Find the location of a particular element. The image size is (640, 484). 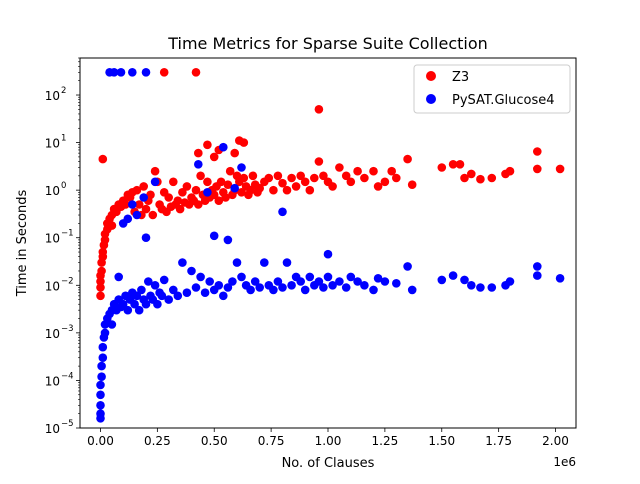

x-tick-label-5: 1.25 is located at coordinates (385, 441).